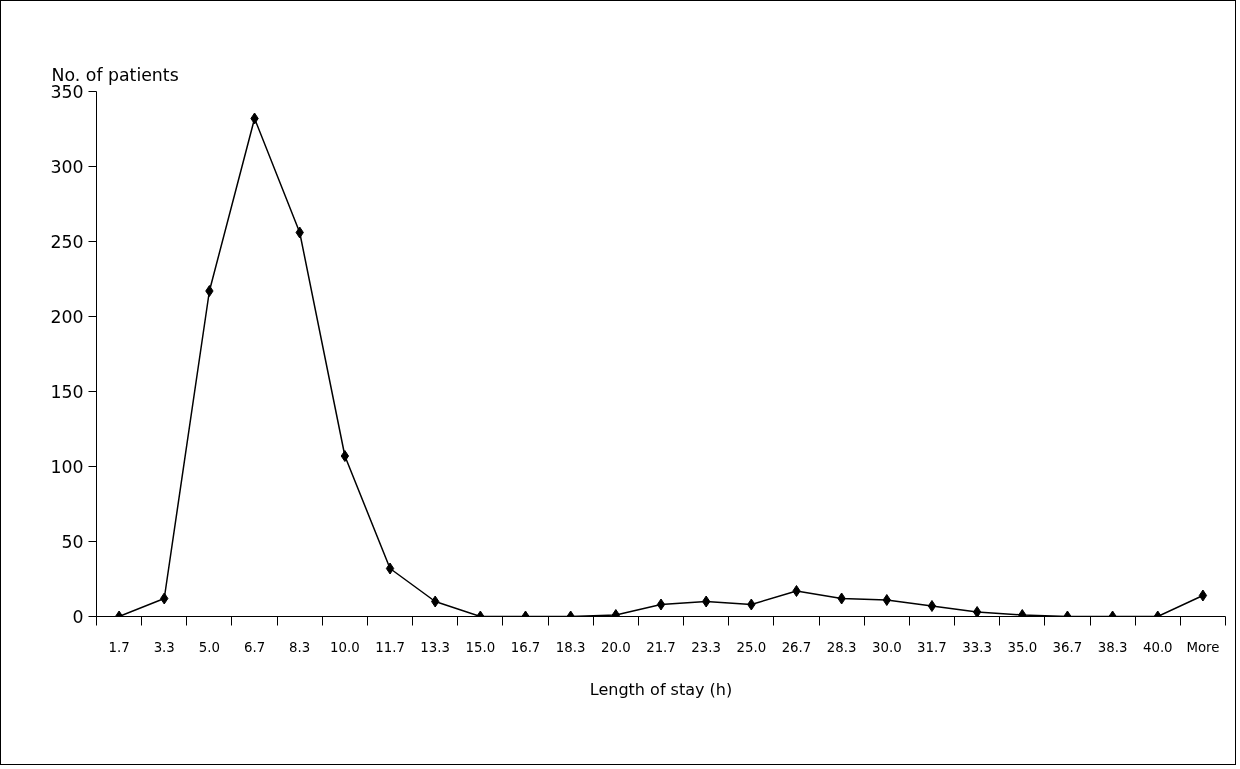 The width and height of the screenshot is (1240, 769). What do you see at coordinates (661, 689) in the screenshot?
I see `x-axis-title: Length of stay (h)` at bounding box center [661, 689].